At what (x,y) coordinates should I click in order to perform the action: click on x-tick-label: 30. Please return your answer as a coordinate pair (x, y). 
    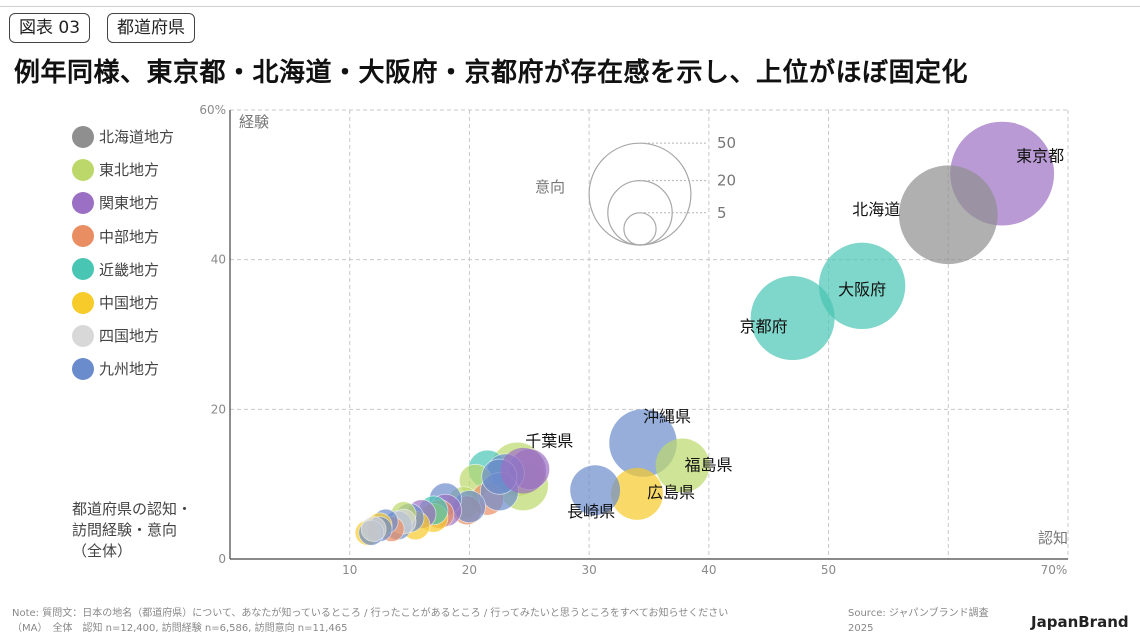
    Looking at the image, I should click on (589, 570).